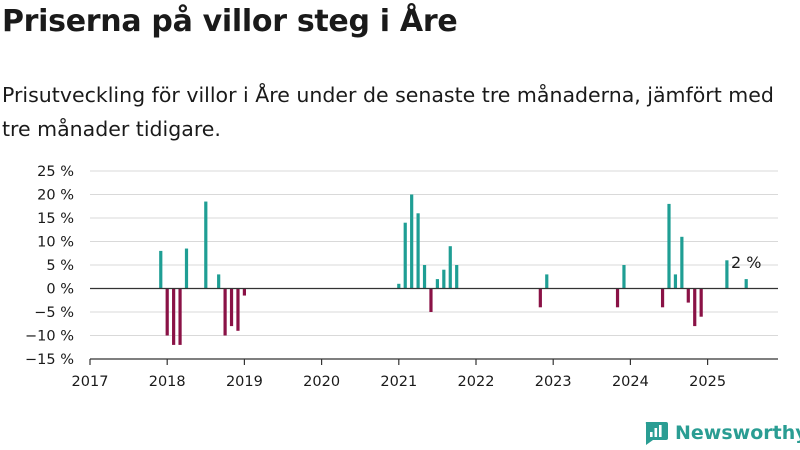 The width and height of the screenshot is (800, 450). I want to click on y-tick-label: 20 %, so click(55, 196).